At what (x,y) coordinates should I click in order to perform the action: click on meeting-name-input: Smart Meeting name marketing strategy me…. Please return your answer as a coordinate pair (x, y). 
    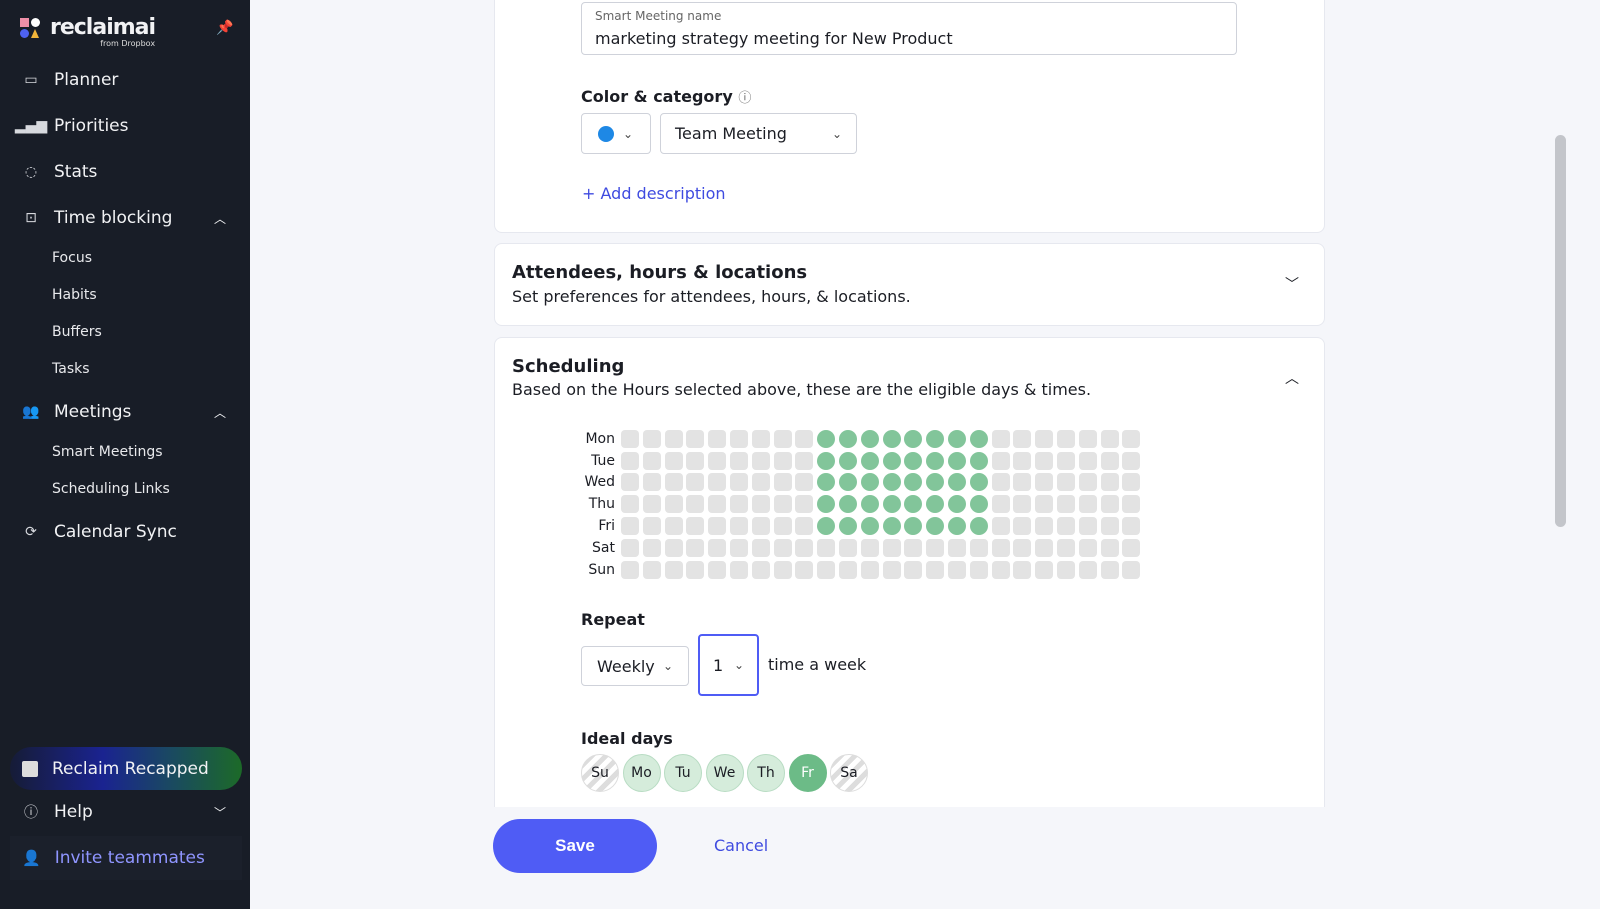
    Looking at the image, I should click on (909, 28).